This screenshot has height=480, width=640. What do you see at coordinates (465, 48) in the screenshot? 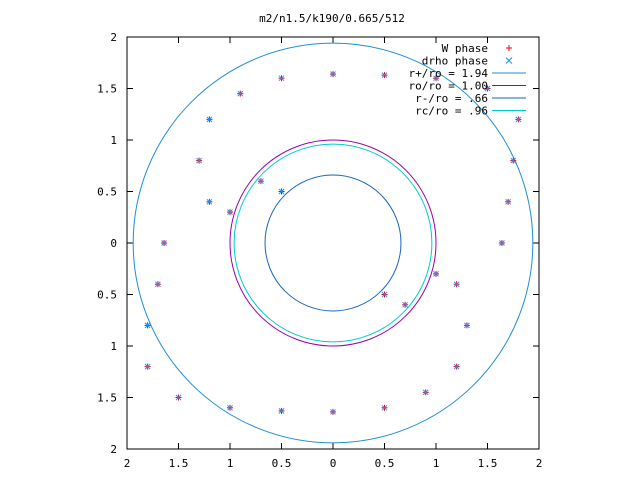
I see `legend-label: W phase` at bounding box center [465, 48].